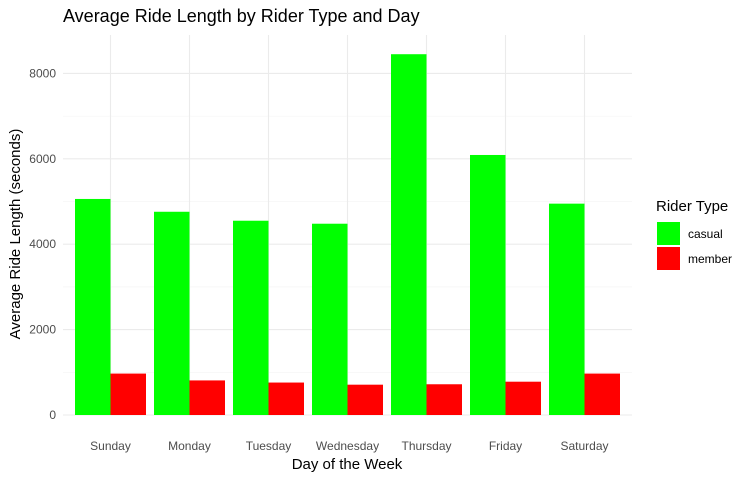 Image resolution: width=752 pixels, height=481 pixels. I want to click on legend-key-member, so click(668, 258).